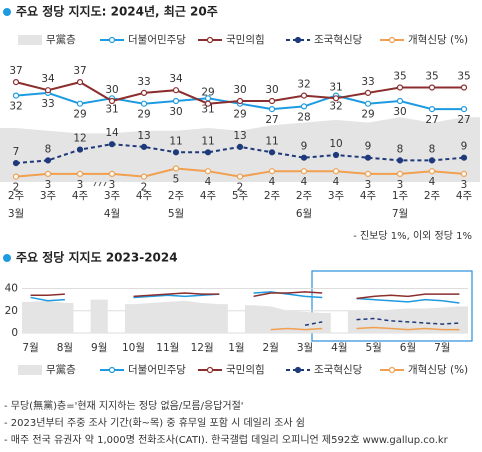  What do you see at coordinates (400, 214) in the screenshot?
I see `x-group-label: 7월` at bounding box center [400, 214].